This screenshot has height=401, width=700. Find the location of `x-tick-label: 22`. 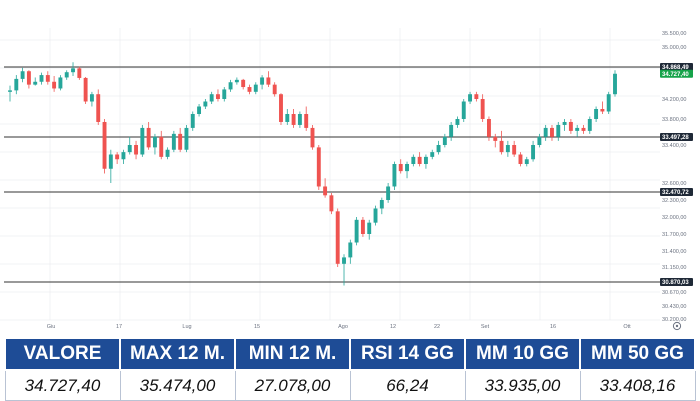

x-tick-label: 22 is located at coordinates (437, 327).